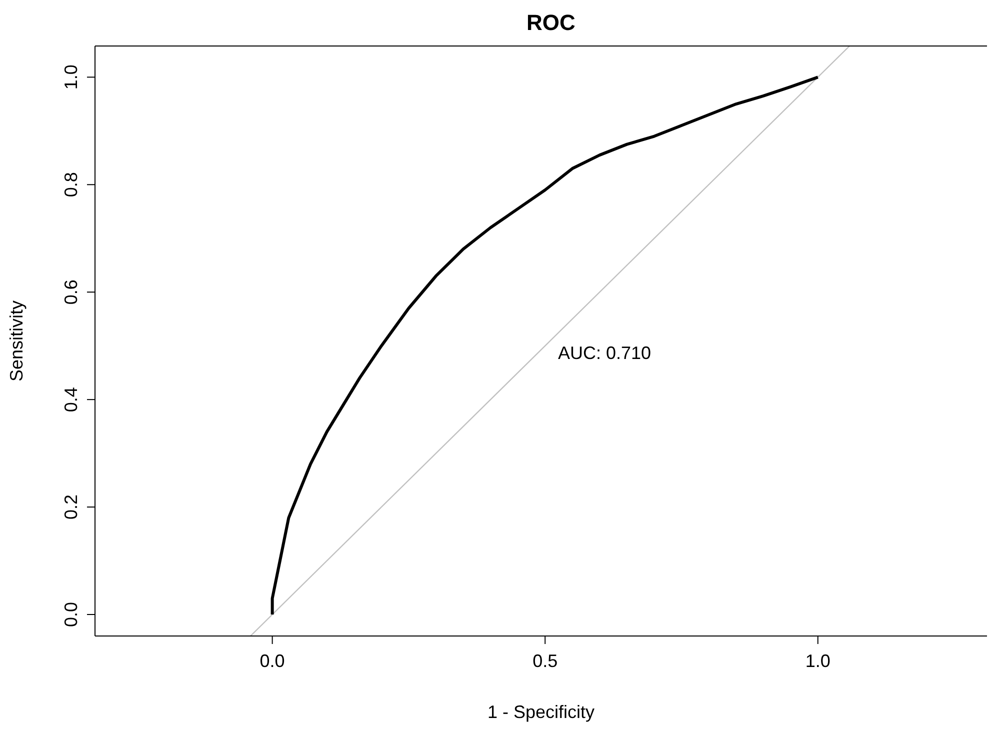  I want to click on y-tick-label: 0.0, so click(71, 615).